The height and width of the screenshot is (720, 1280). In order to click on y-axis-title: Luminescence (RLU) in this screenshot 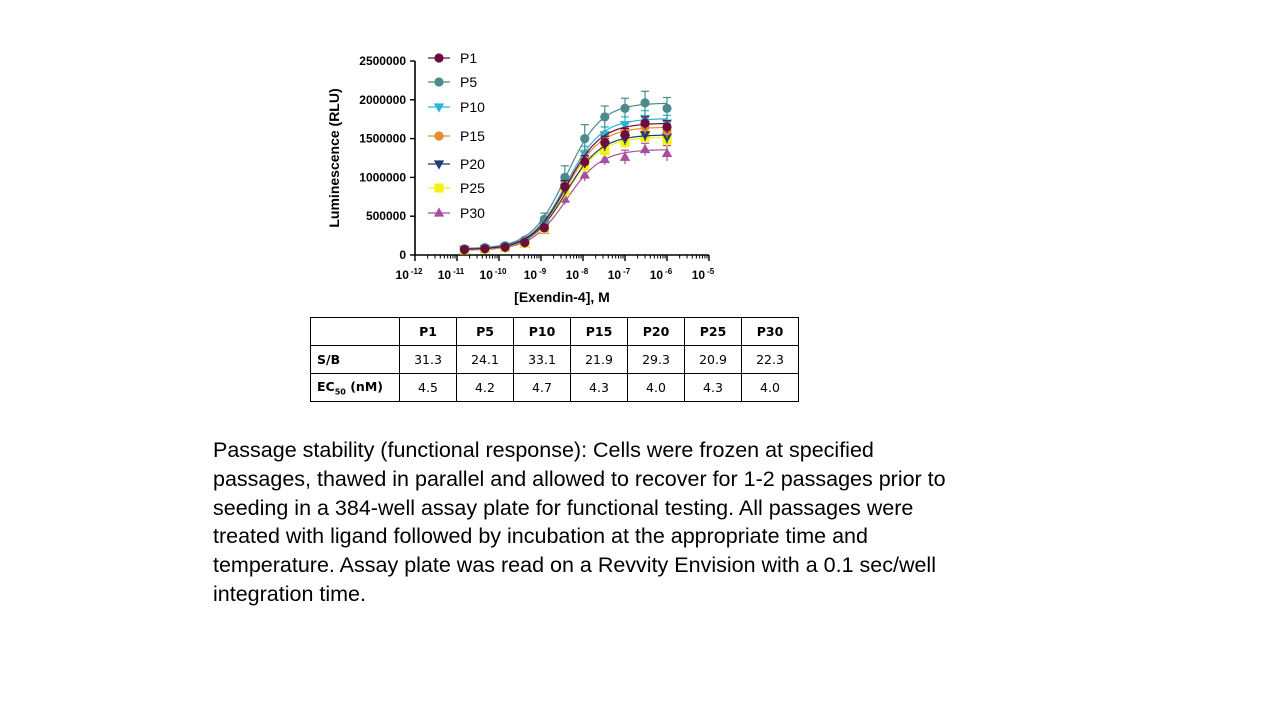, I will do `click(334, 157)`.